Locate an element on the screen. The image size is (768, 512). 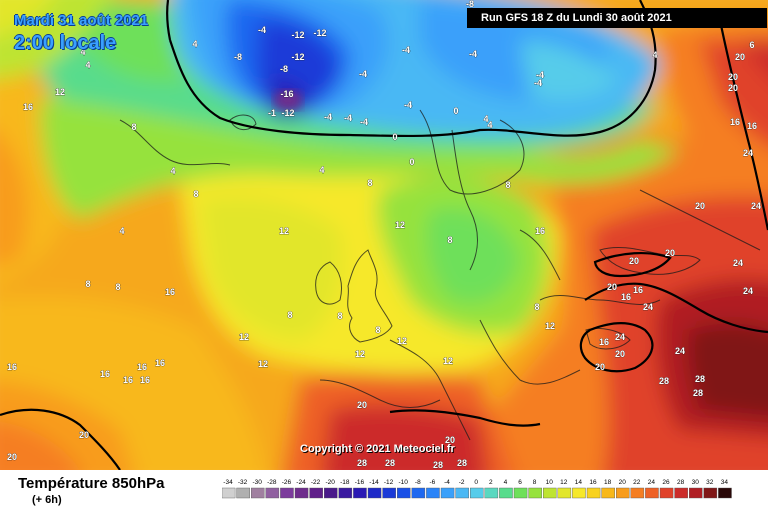
legend-tick-label: 12 is located at coordinates (564, 482).